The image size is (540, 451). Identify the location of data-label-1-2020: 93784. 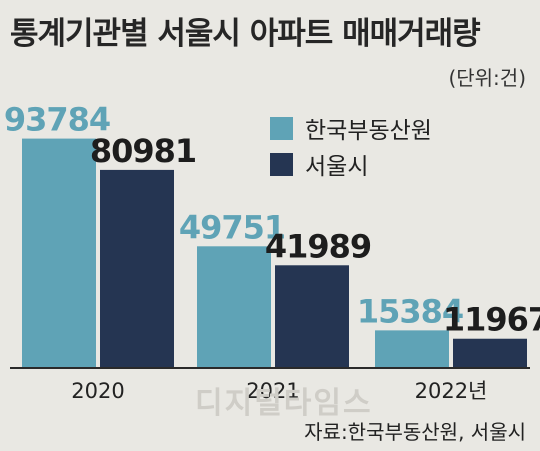
(57, 120).